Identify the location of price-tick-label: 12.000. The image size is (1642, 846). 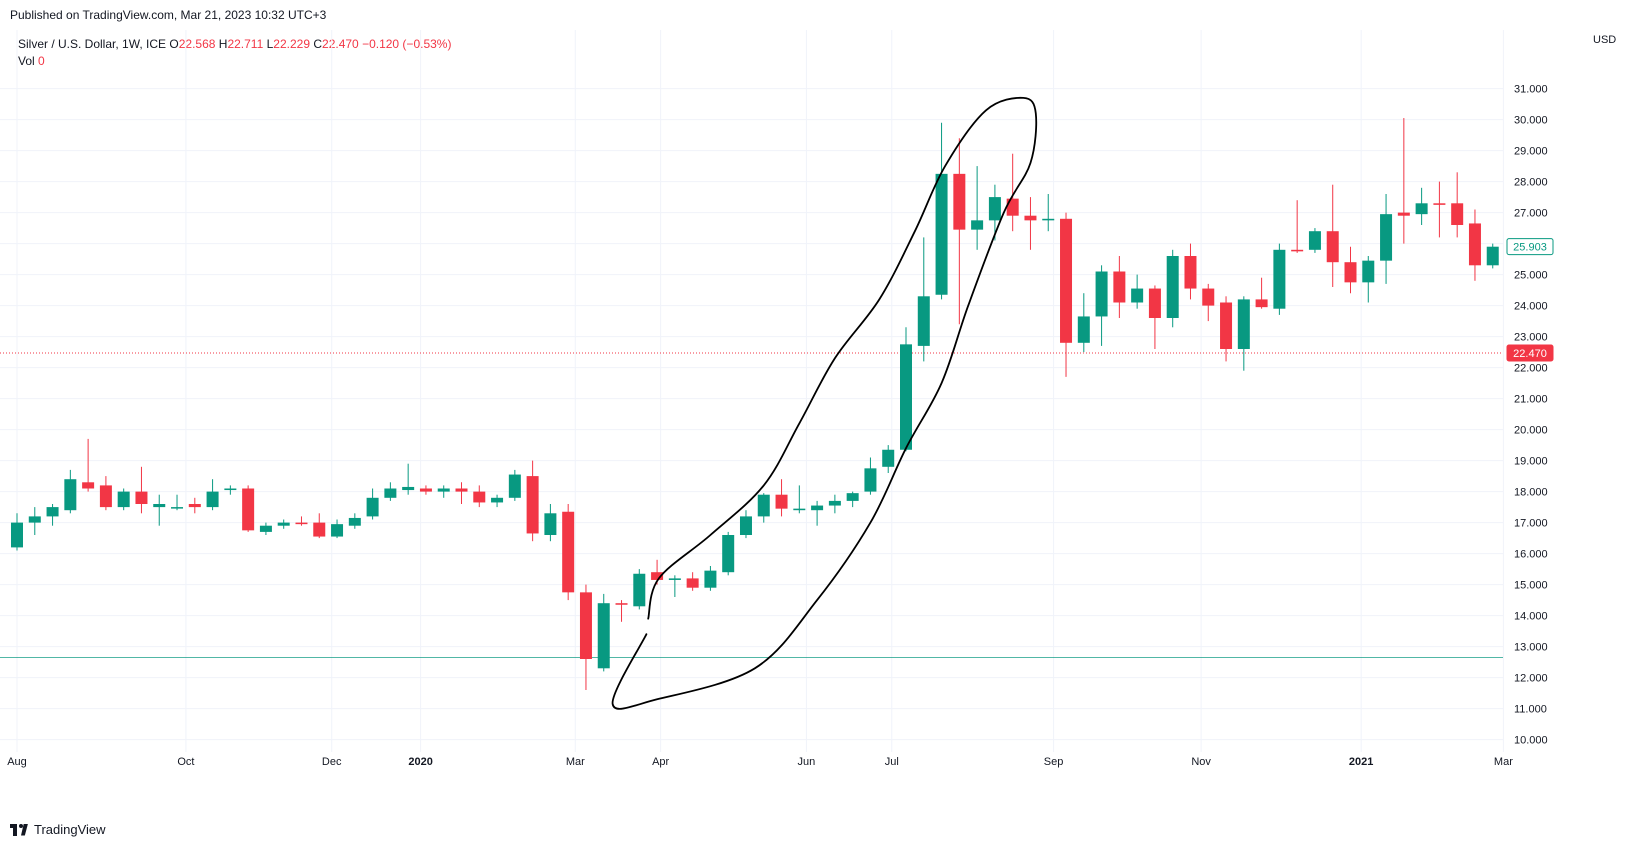
(1531, 679).